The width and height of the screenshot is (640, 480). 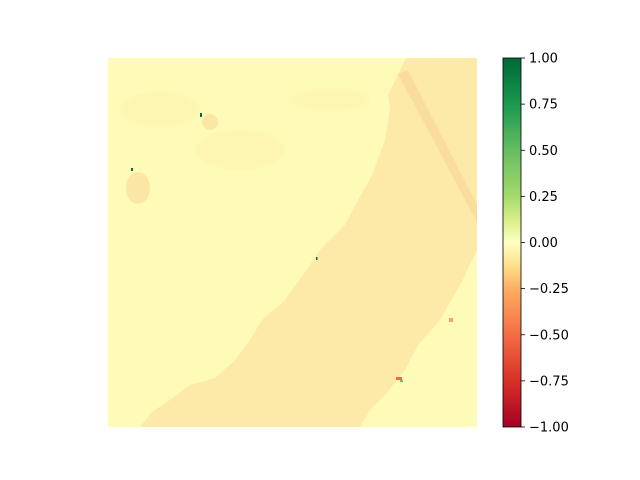 I want to click on colorbar-tick-label: −0.25, so click(x=549, y=289).